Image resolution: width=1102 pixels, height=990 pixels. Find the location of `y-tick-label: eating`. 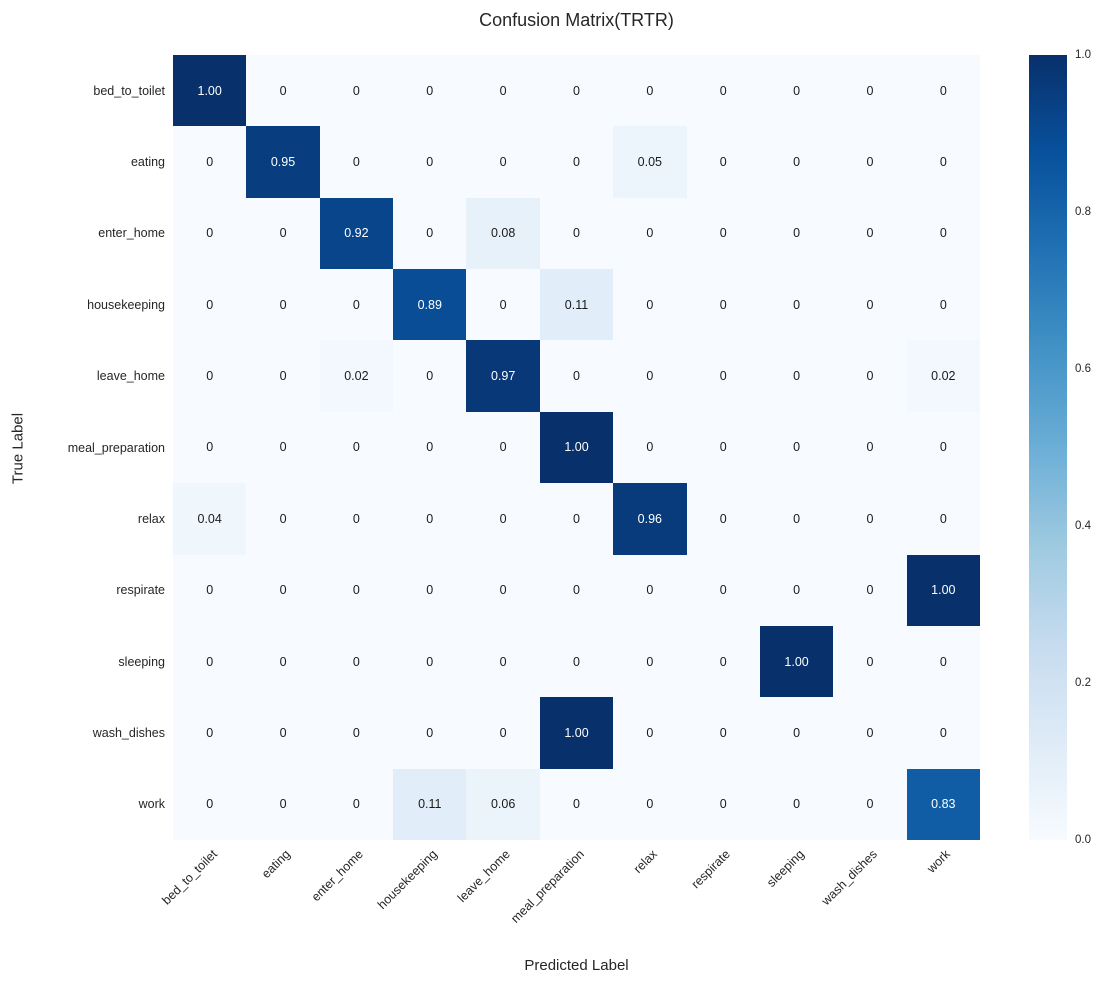

y-tick-label: eating is located at coordinates (147, 162).